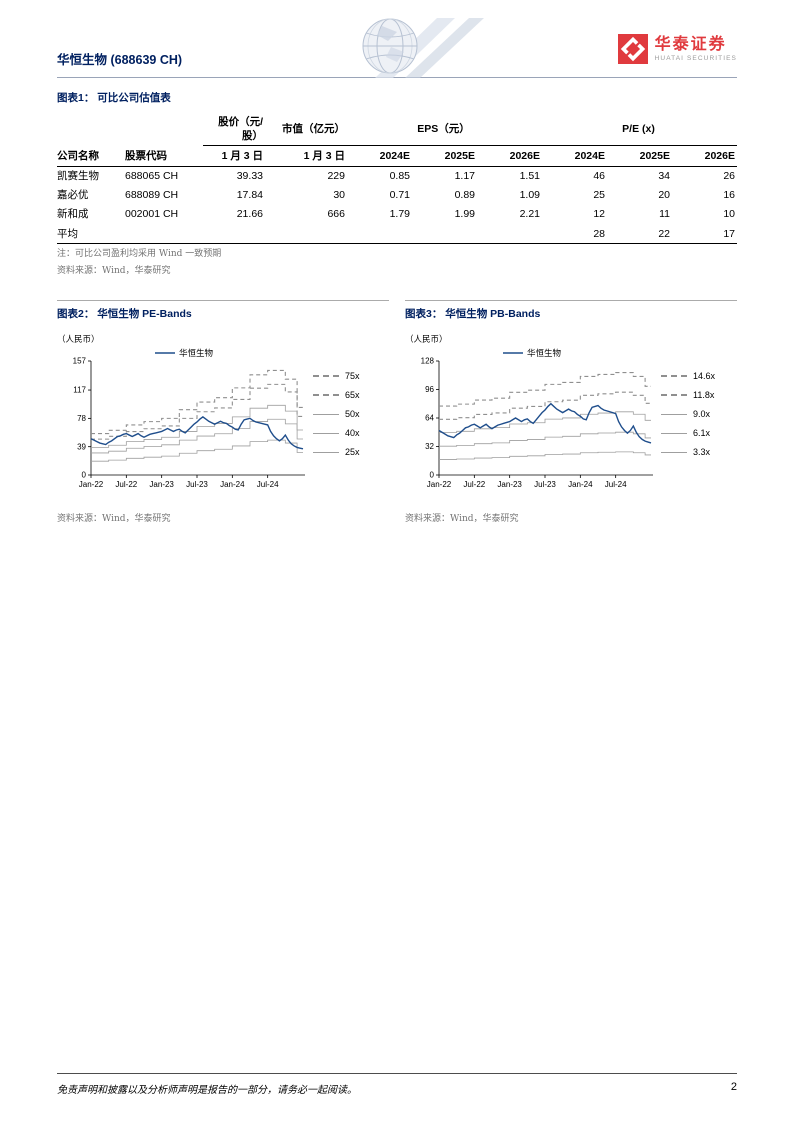 The width and height of the screenshot is (793, 1122). I want to click on legend-item: 3.3x, so click(688, 452).